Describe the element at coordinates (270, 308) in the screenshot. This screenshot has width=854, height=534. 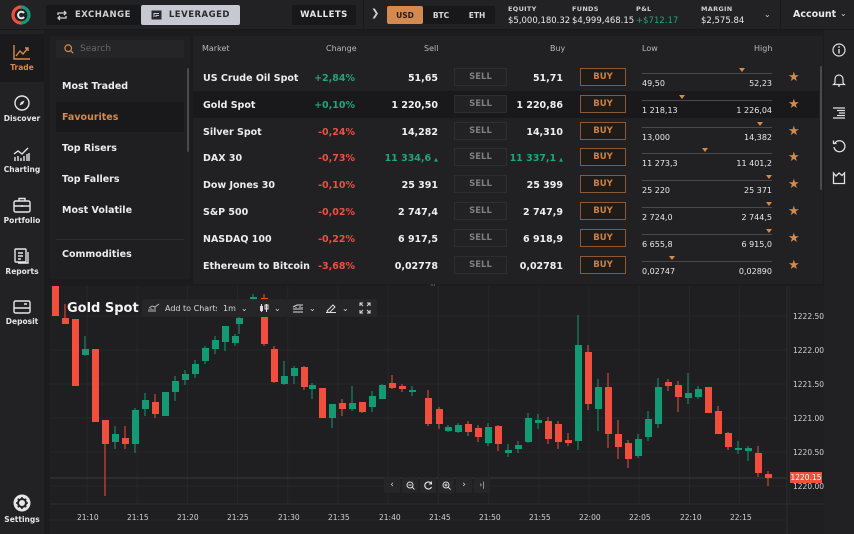
I see `chart-type-select: ⌄` at that location.